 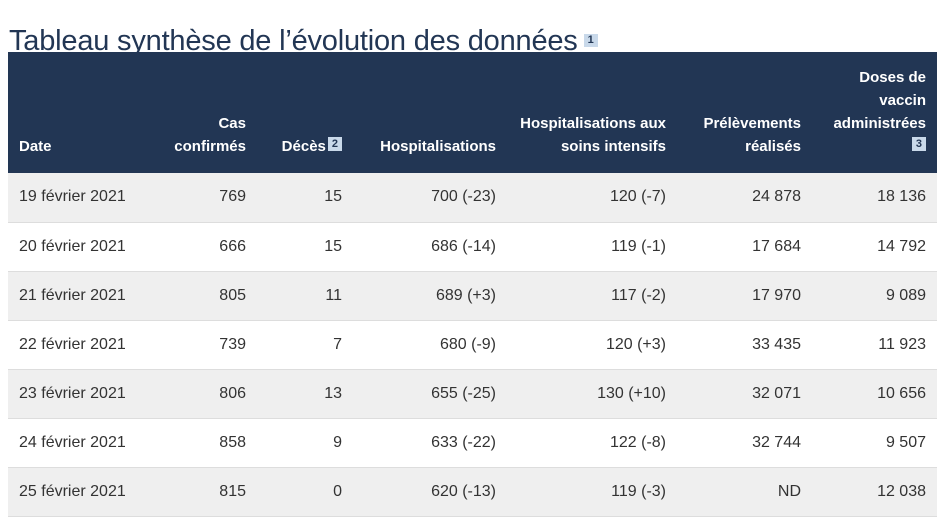 What do you see at coordinates (305, 492) in the screenshot?
I see `cell-deces: 0` at bounding box center [305, 492].